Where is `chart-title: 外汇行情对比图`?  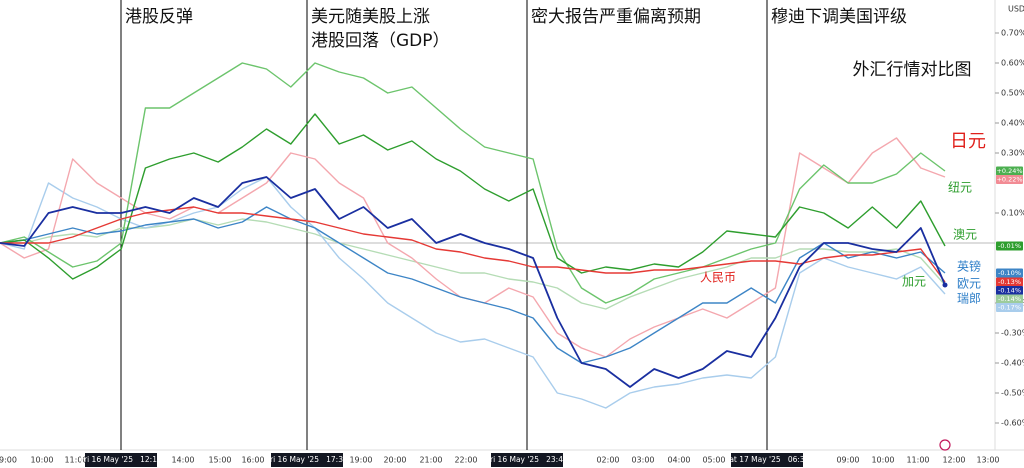
chart-title: 外汇行情对比图 is located at coordinates (912, 70).